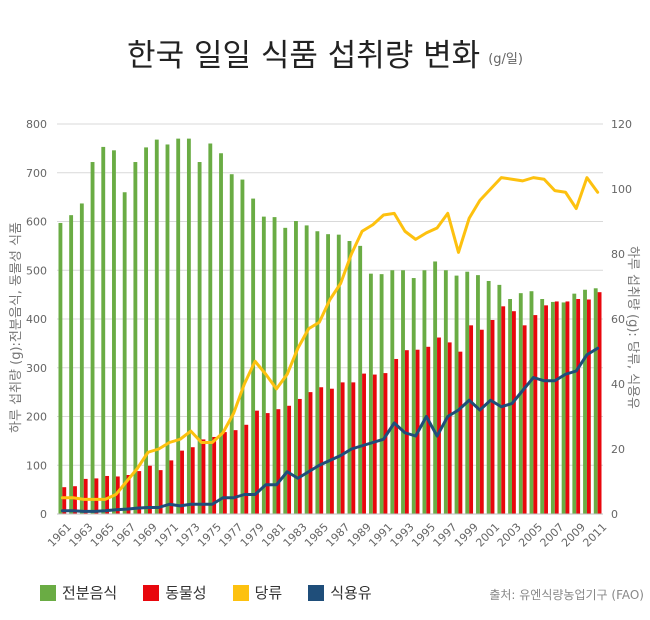 Image resolution: width=650 pixels, height=620 pixels. I want to click on legend-swatch-oil, so click(316, 592).